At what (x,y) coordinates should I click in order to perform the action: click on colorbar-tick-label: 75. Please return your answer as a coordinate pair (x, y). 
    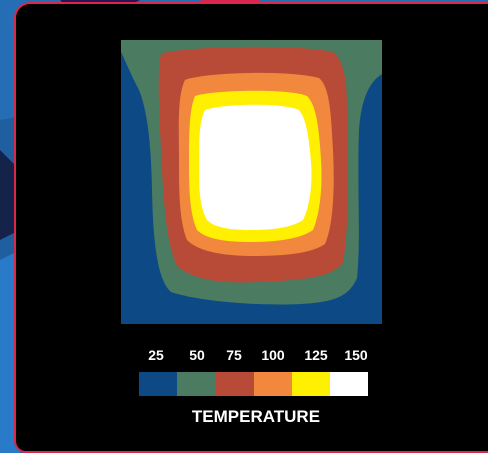
    Looking at the image, I should click on (234, 355).